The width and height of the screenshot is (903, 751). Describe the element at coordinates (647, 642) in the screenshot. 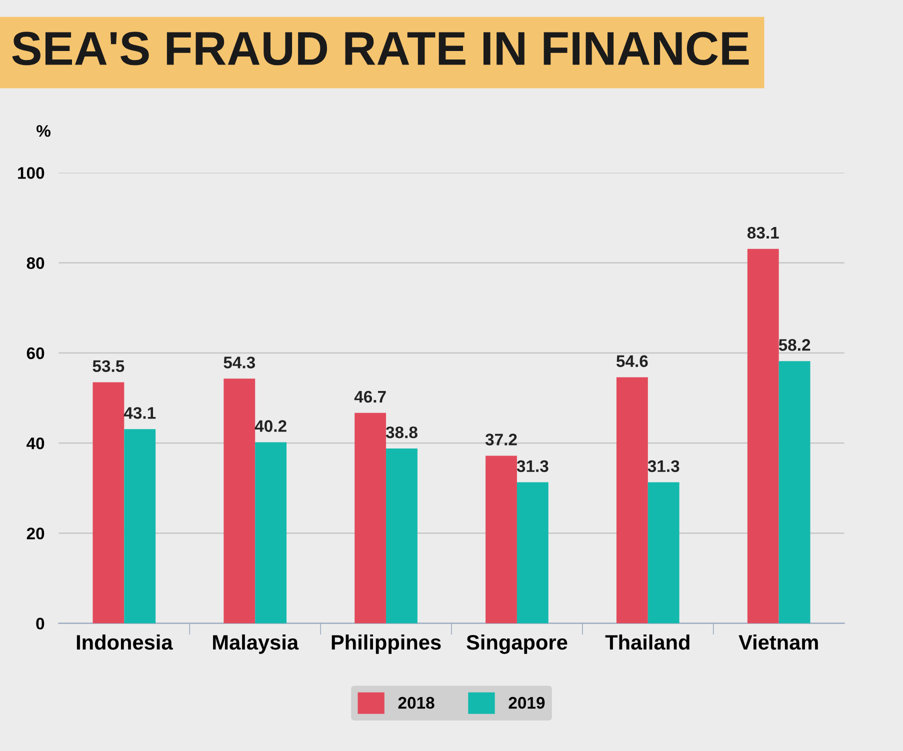

I see `x-tick-label: Thailand` at that location.